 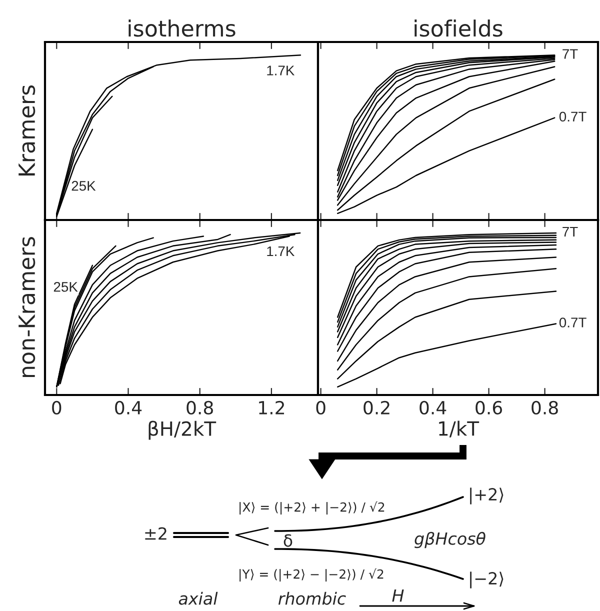 I want to click on x-tick-label: 0.6, so click(x=489, y=407).